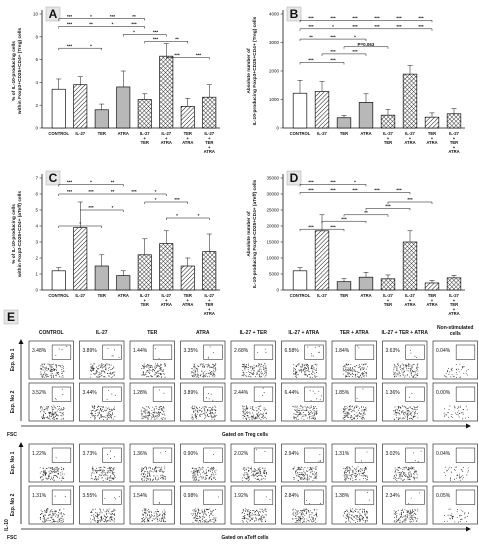  Describe the element at coordinates (454, 138) in the screenshot. I see `category-plus: +` at that location.